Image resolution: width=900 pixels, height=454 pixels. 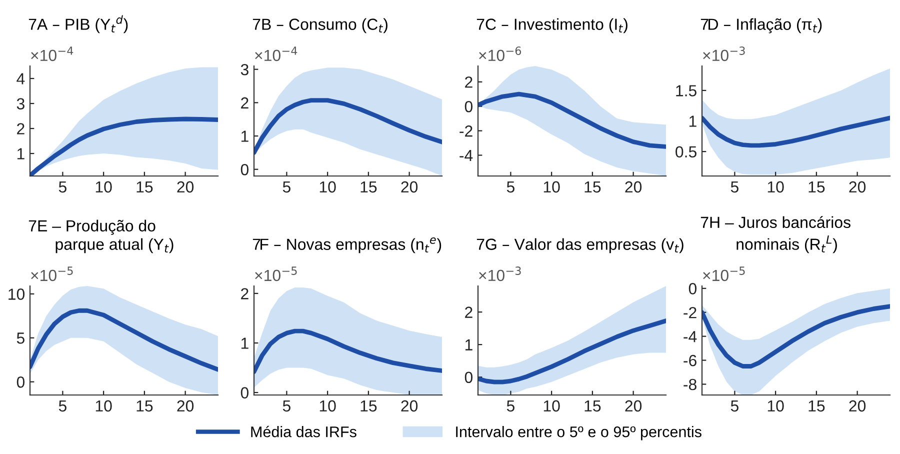 I want to click on y-tick-label: 1.5, so click(x=686, y=90).